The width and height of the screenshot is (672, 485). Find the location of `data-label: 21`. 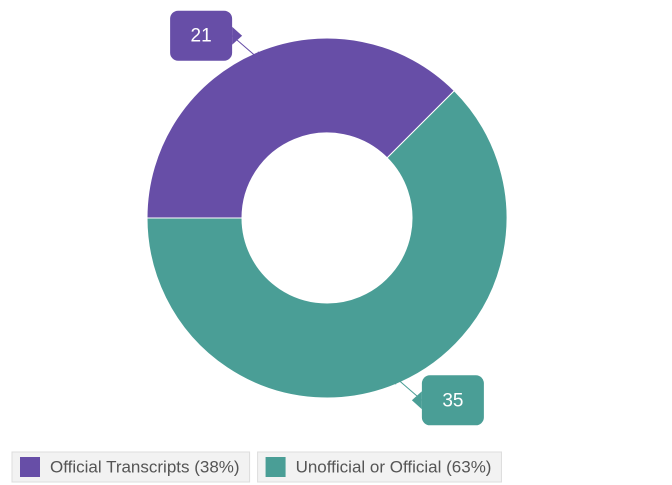

data-label: 21 is located at coordinates (201, 36).